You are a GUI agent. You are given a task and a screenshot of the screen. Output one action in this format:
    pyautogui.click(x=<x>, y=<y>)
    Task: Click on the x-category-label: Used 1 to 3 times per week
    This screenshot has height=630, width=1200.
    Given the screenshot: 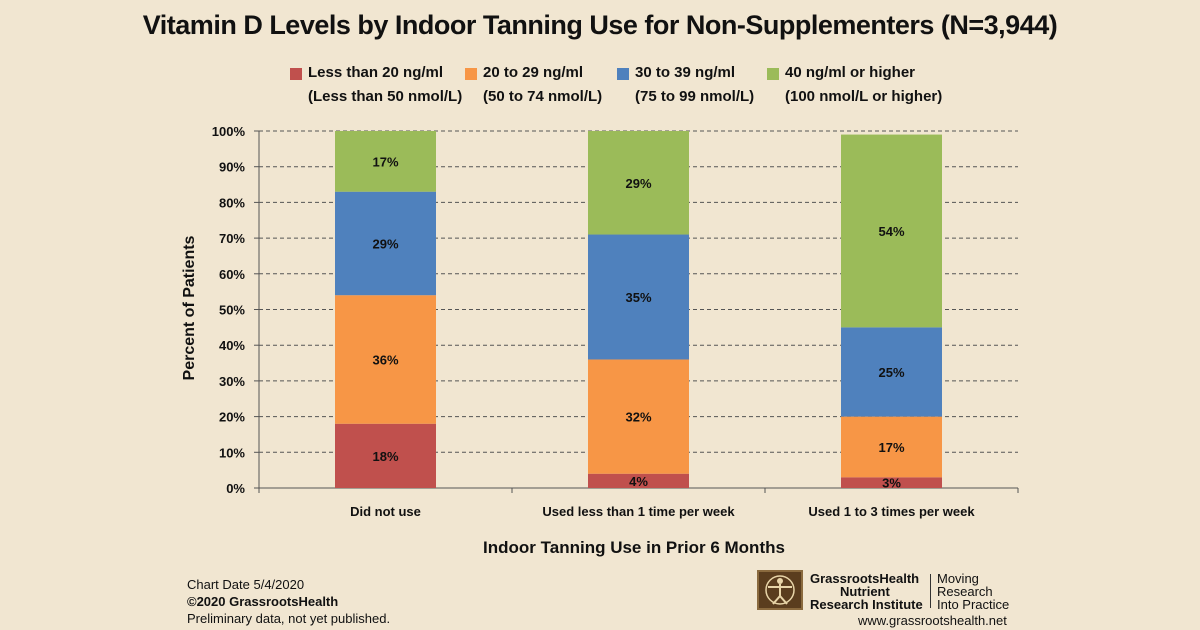 What is the action you would take?
    pyautogui.click(x=891, y=511)
    